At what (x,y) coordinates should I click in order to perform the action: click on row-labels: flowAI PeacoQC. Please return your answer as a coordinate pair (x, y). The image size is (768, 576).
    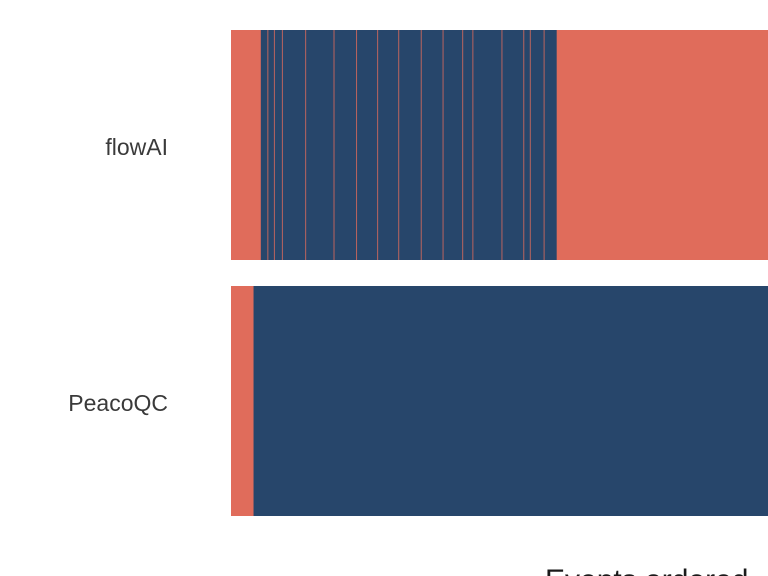
    Looking at the image, I should click on (118, 275).